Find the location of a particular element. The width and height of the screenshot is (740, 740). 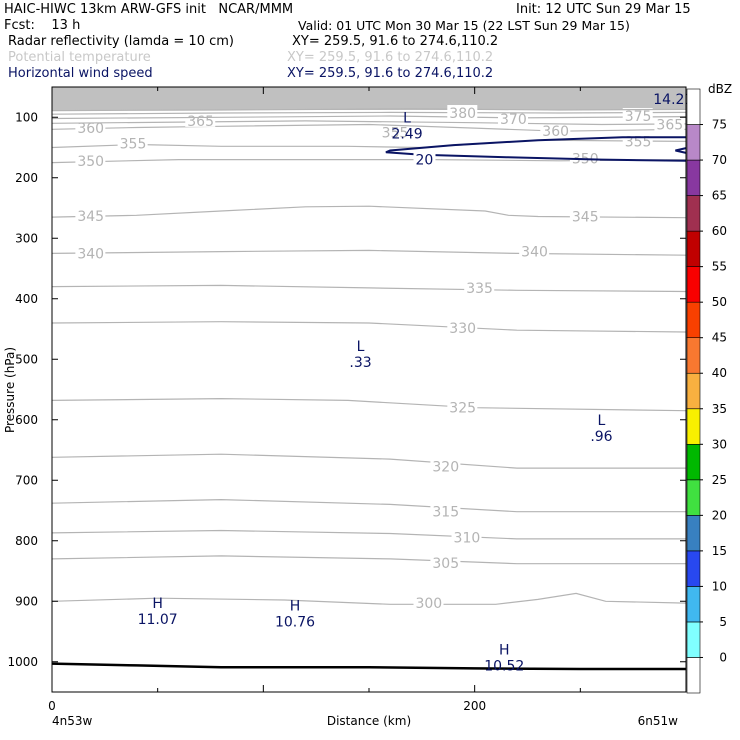

theta-label-330: 330 is located at coordinates (462, 329).